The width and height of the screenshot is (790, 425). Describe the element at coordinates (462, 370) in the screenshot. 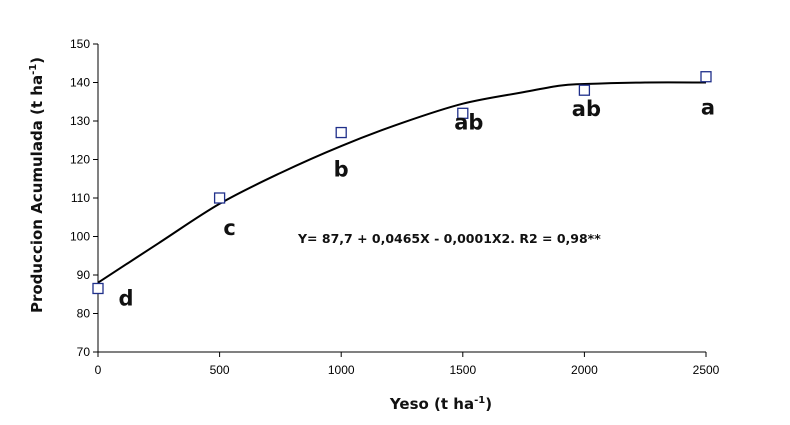

I see `x-tick-label: 1500` at that location.